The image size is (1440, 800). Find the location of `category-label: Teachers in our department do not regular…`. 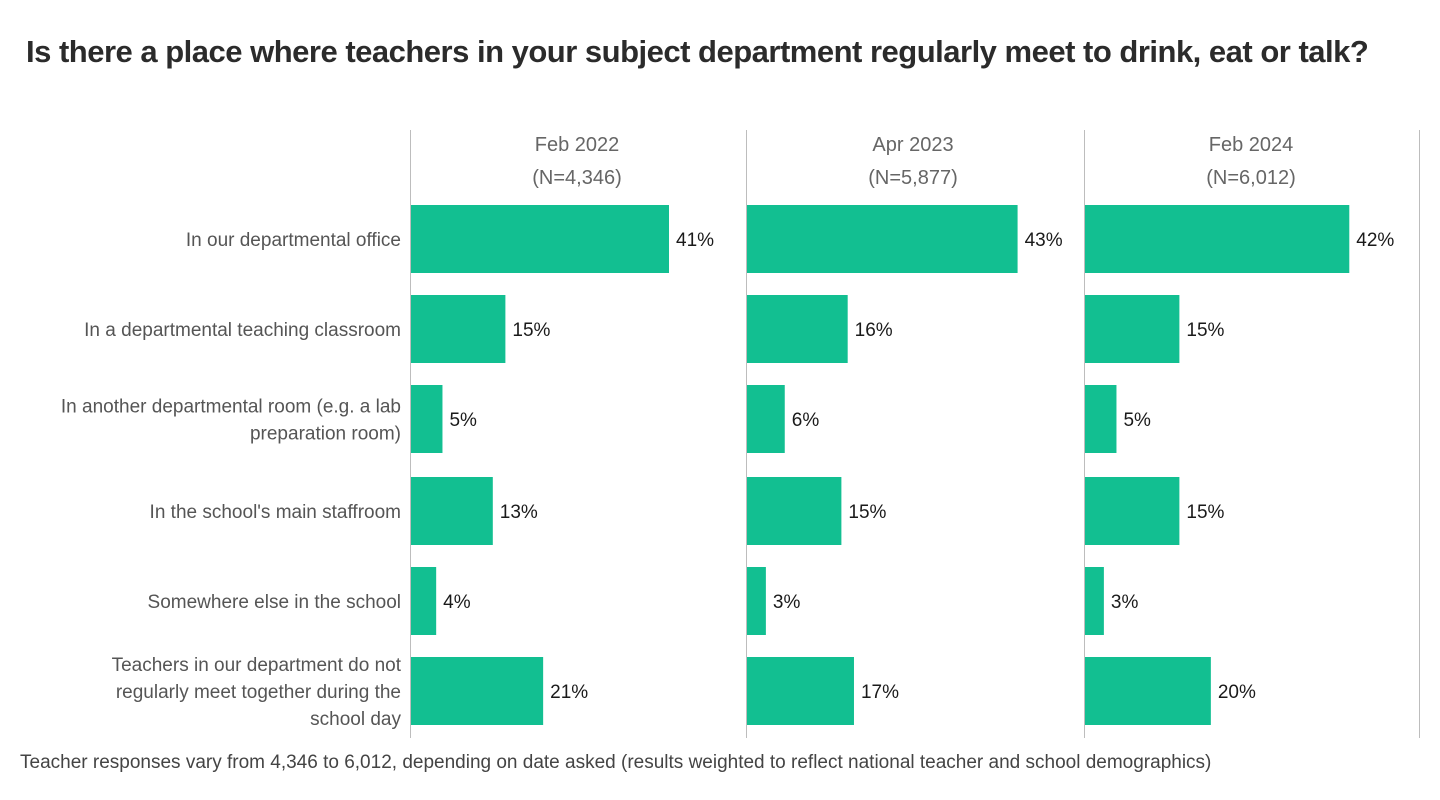

category-label: Teachers in our department do not regular… is located at coordinates (257, 692).